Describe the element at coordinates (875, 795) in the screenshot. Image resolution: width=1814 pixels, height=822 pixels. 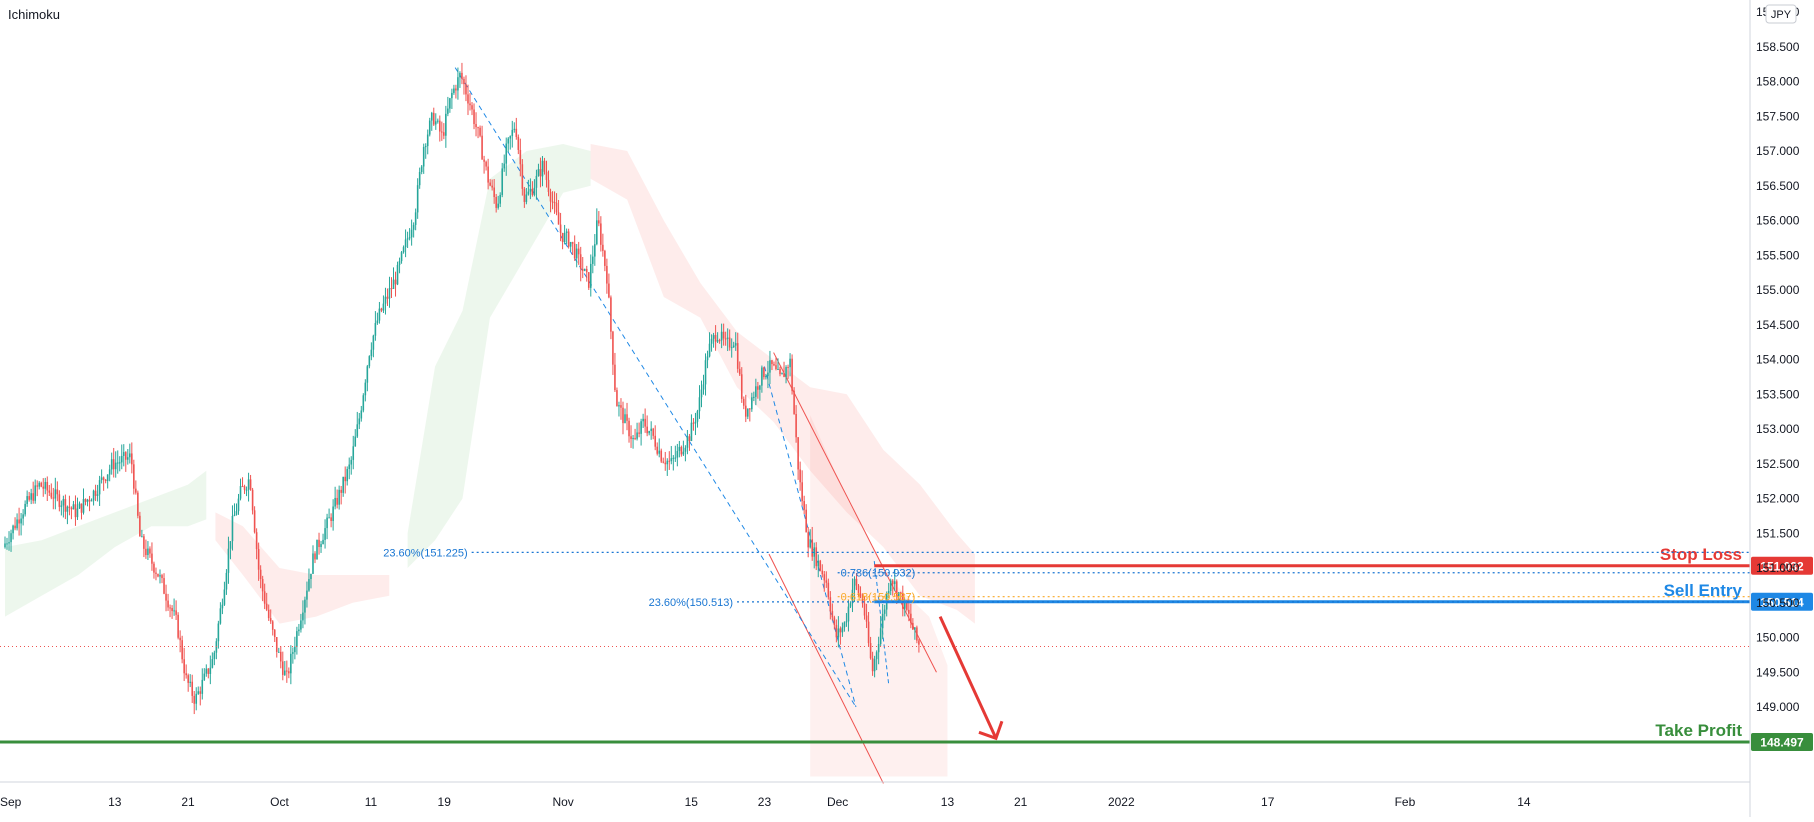
I see `time-axis: Sep 13 21 Oct 11 19 Nov 15 23 Dec 13 21 2022 17 Feb 14` at that location.